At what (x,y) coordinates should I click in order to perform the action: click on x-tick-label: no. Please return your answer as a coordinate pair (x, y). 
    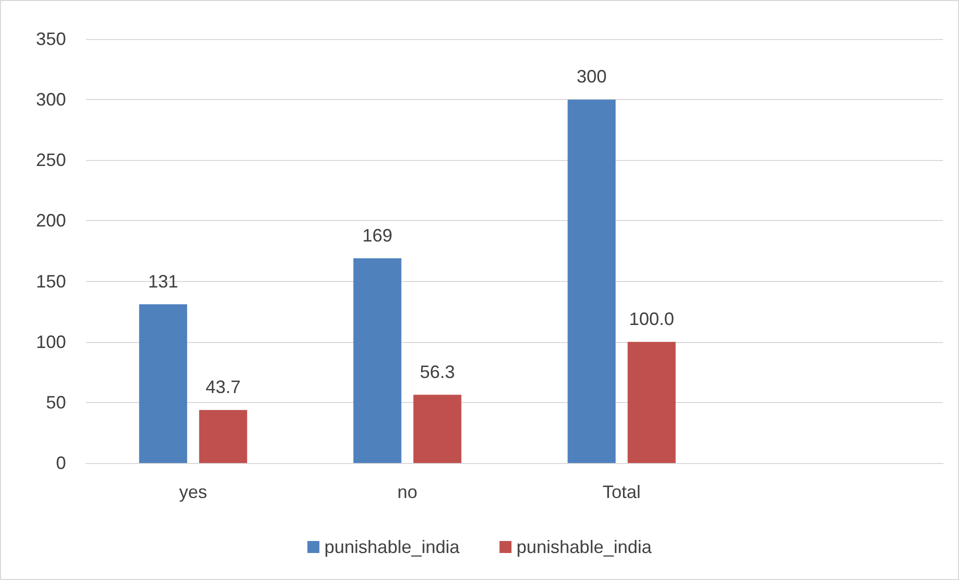
    Looking at the image, I should click on (407, 492).